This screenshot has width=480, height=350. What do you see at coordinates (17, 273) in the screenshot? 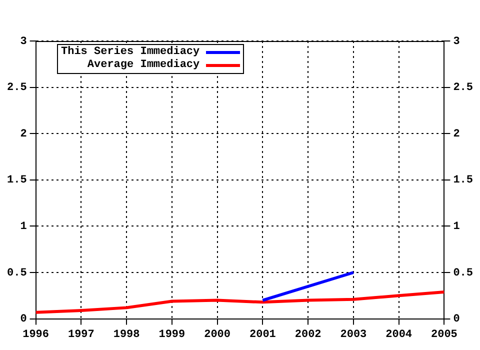
I see `y-tick-label: 0.5` at bounding box center [17, 273].